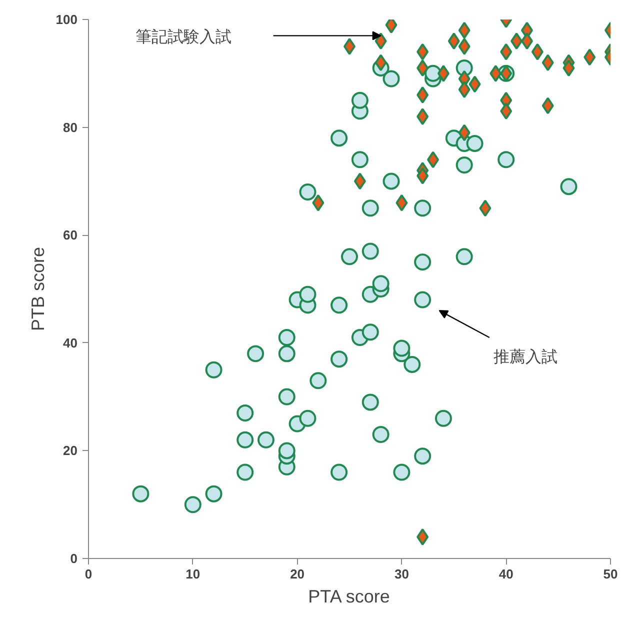 This screenshot has width=622, height=619. I want to click on y-tick-label: 100, so click(67, 19).